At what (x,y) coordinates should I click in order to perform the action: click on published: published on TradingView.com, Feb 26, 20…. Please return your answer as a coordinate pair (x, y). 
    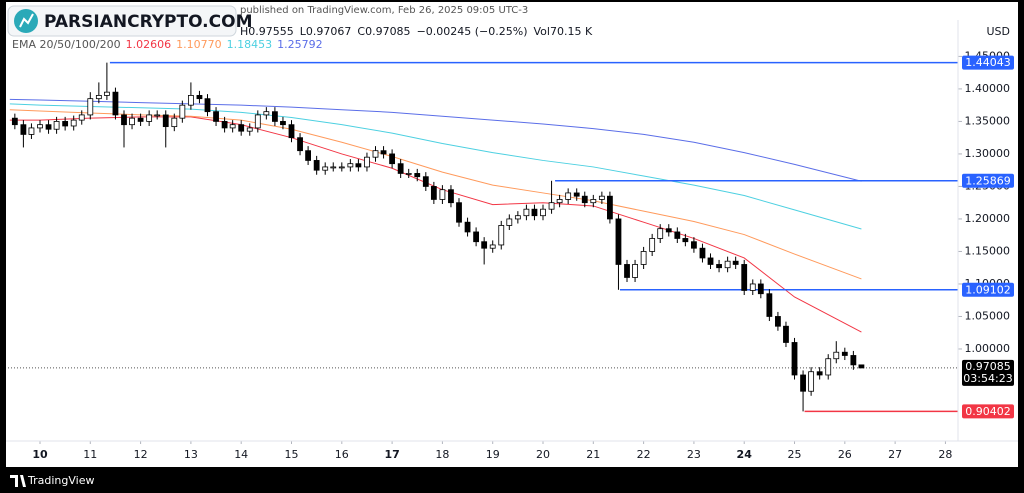
    Looking at the image, I should click on (384, 10).